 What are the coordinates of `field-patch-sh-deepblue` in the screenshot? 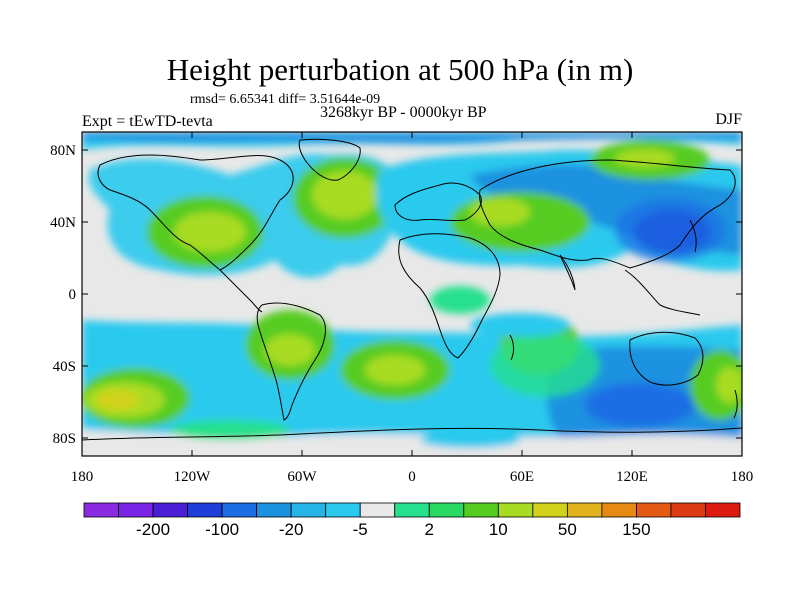 It's located at (640, 405).